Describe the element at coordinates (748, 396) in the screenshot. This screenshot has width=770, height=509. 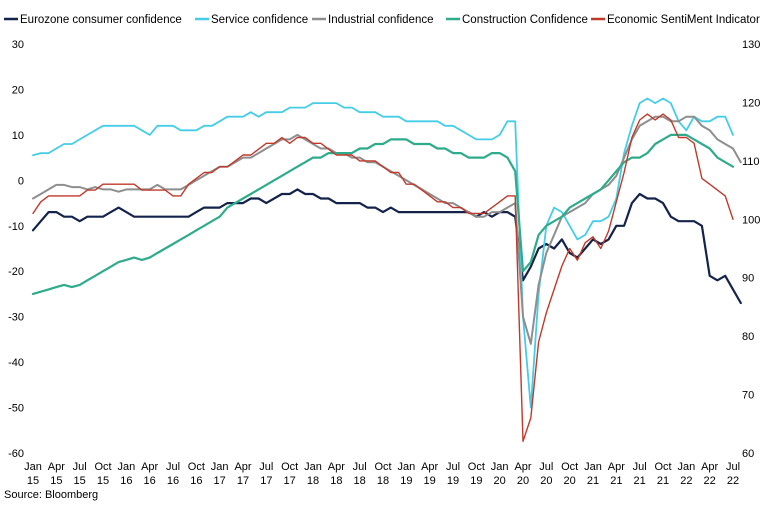
I see `y-right-tick-label: 70` at that location.